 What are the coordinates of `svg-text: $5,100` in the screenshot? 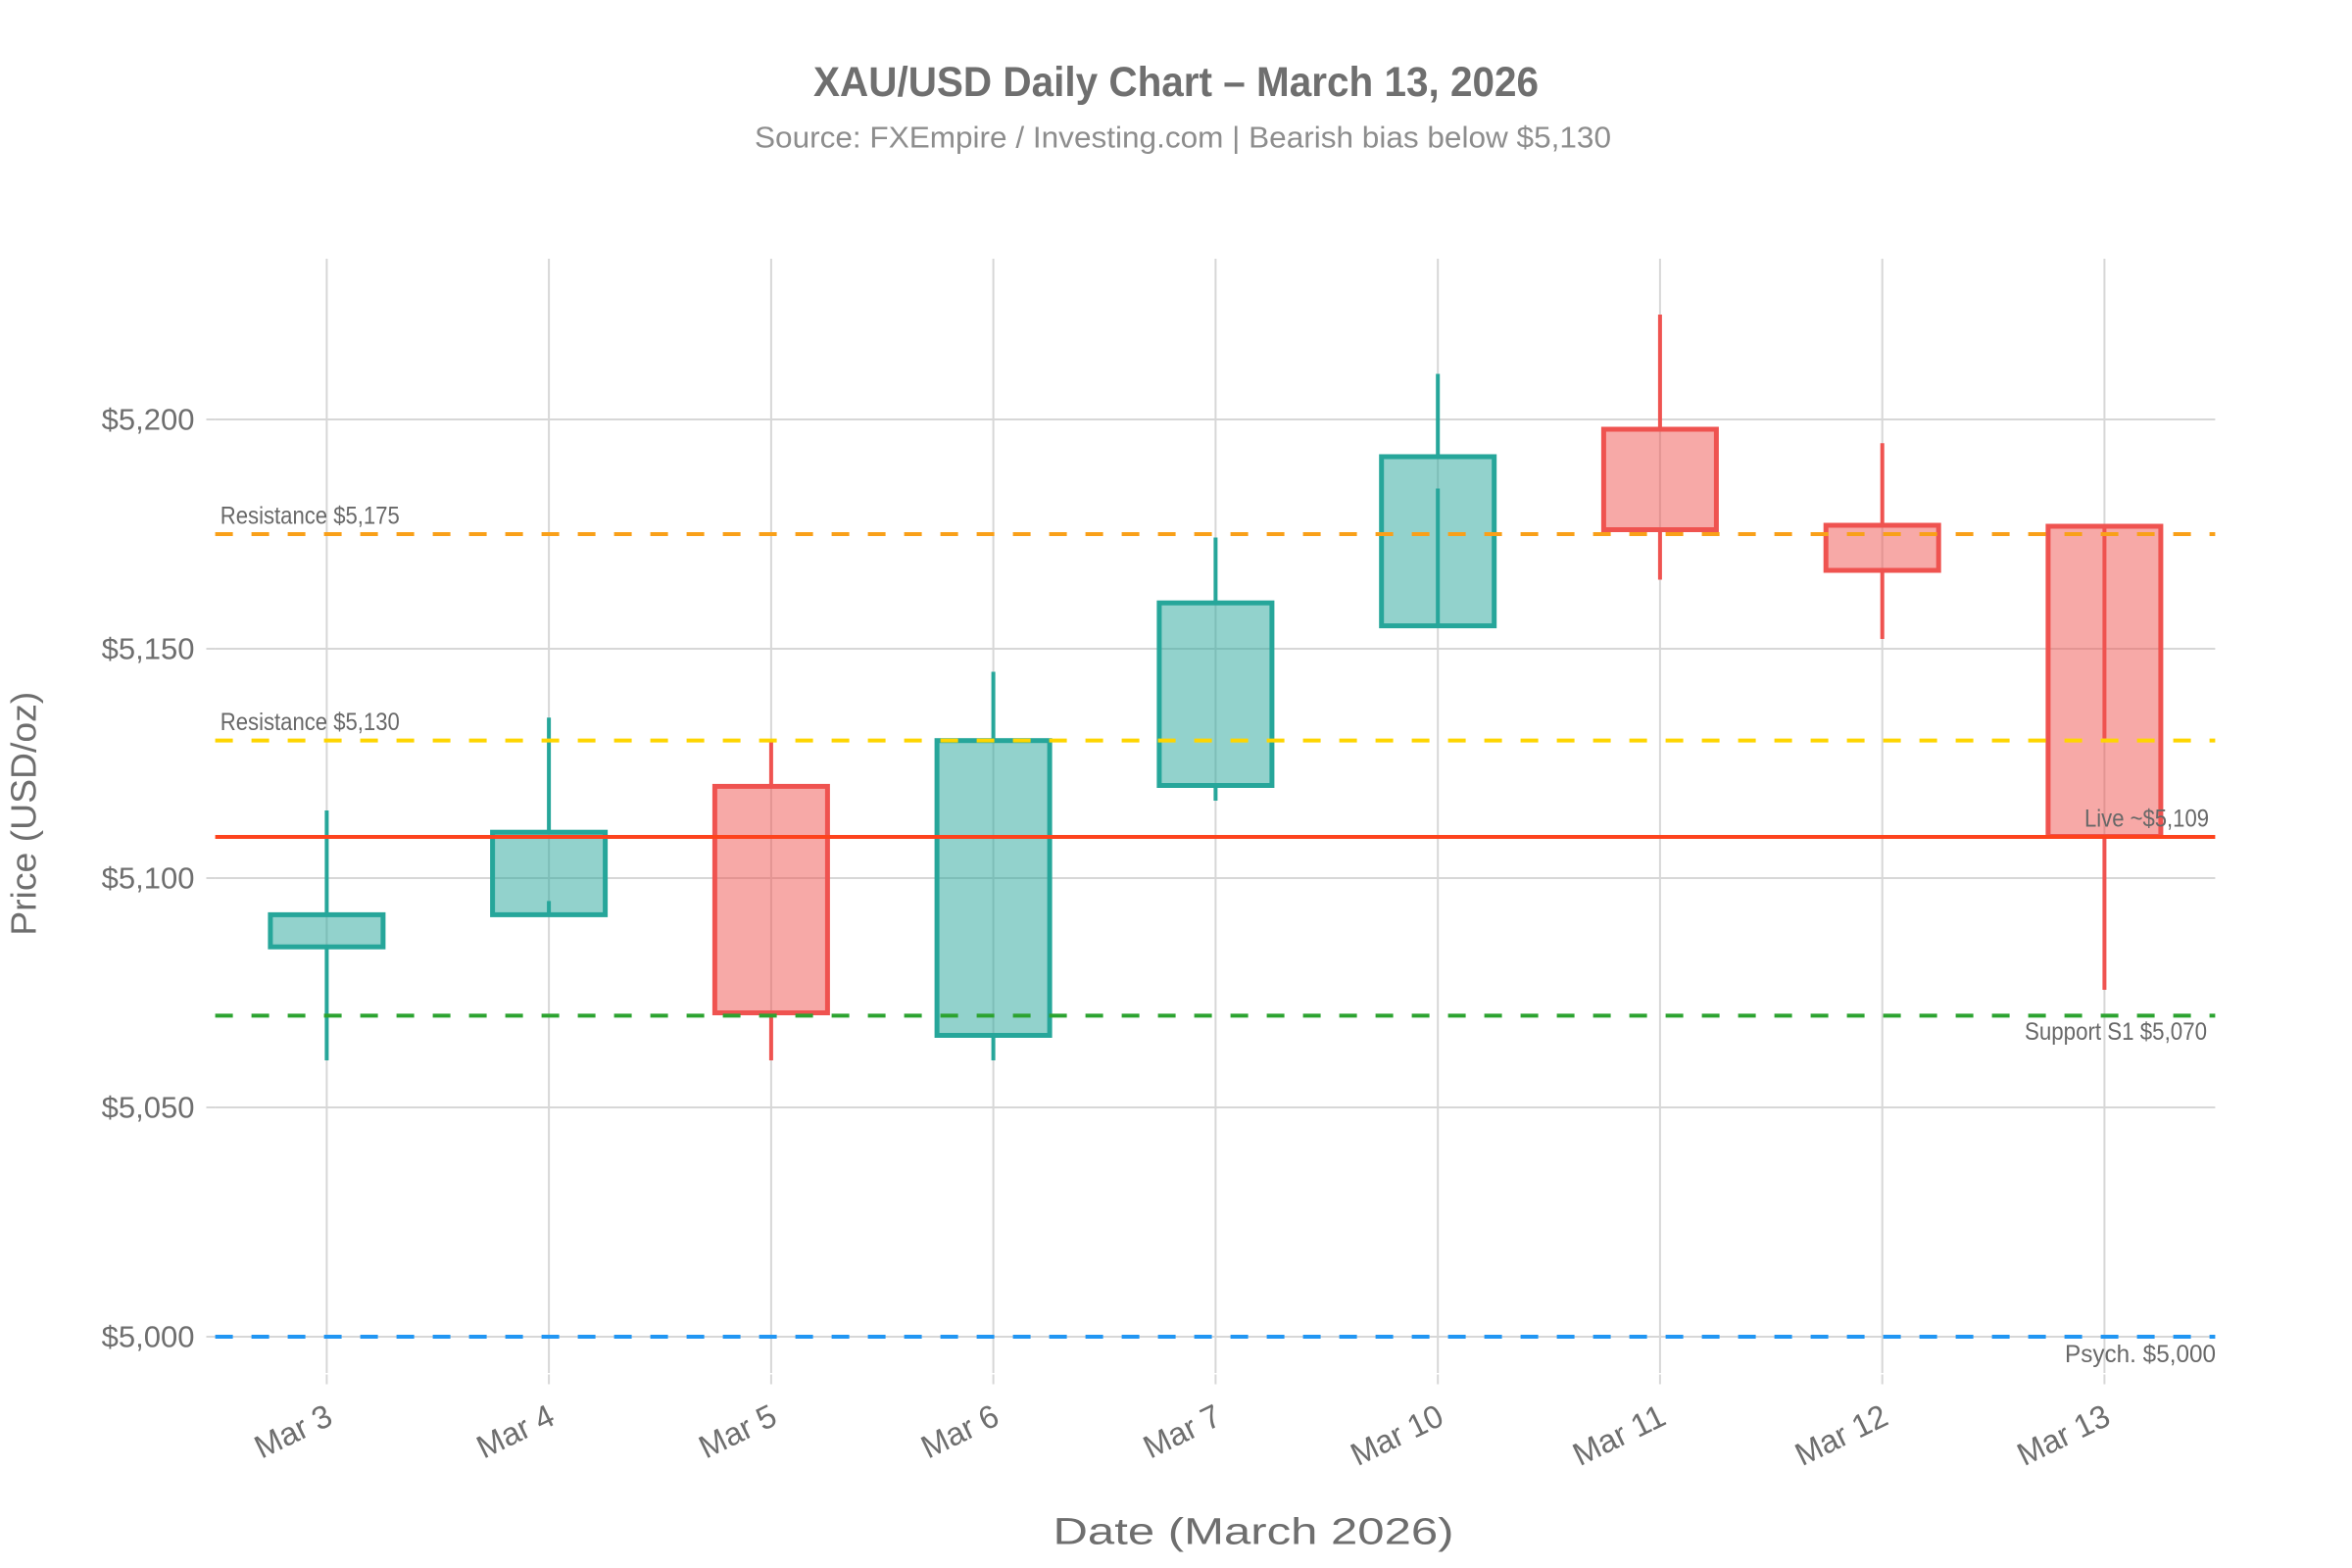 It's located at (148, 878).